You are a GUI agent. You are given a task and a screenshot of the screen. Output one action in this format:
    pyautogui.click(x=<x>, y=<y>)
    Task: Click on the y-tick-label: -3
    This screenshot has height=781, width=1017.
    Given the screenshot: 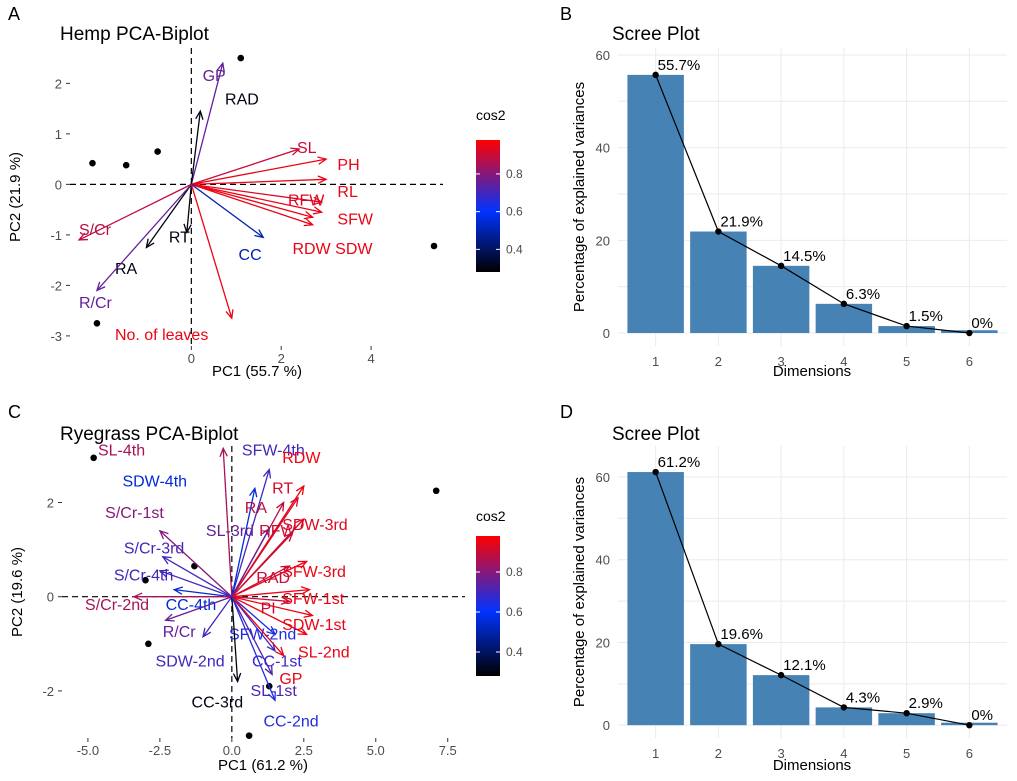 What is the action you would take?
    pyautogui.click(x=56, y=336)
    